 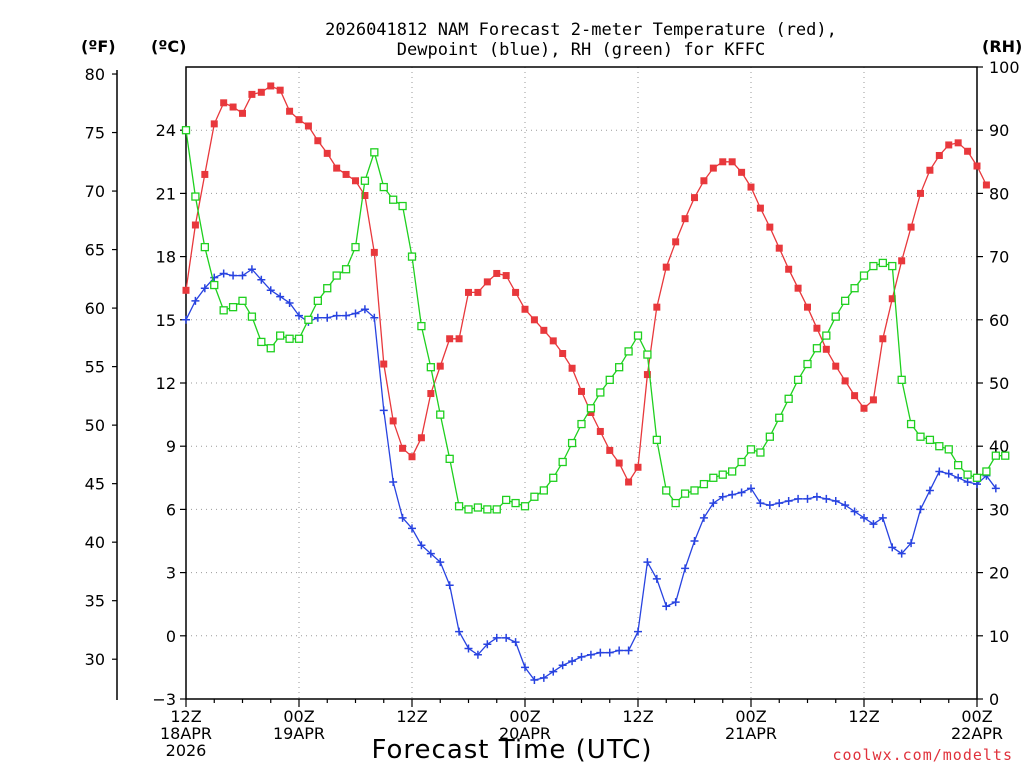 What do you see at coordinates (95, 484) in the screenshot?
I see `fahrenheit-tick-label: 45` at bounding box center [95, 484].